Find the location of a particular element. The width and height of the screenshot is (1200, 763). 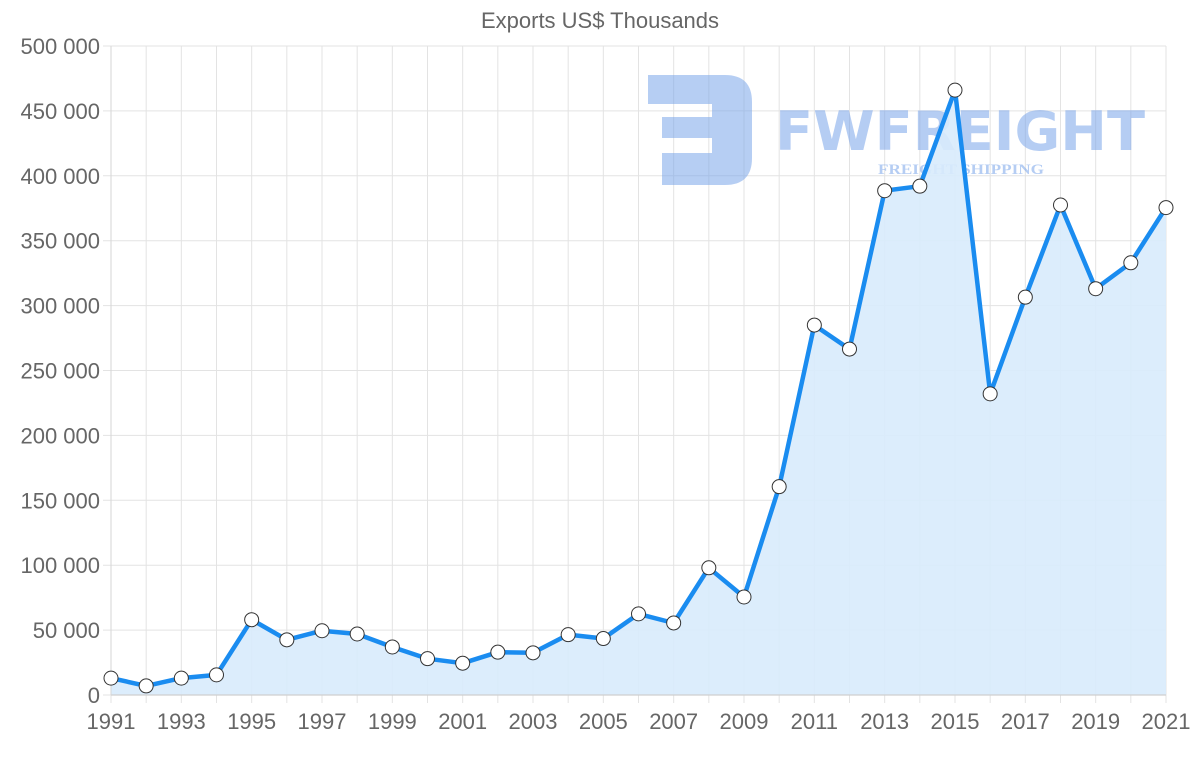

data-point: 2003: 32500 is located at coordinates (533, 653).